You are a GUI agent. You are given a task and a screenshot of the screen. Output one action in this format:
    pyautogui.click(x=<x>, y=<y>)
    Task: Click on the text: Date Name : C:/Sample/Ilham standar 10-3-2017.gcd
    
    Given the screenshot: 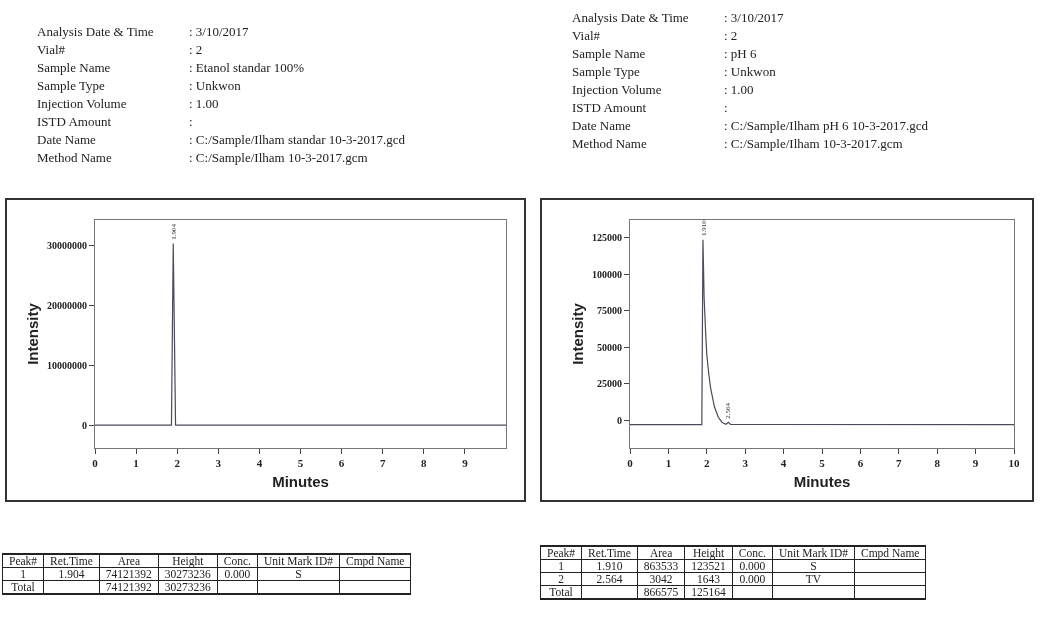 What is the action you would take?
    pyautogui.click(x=221, y=139)
    